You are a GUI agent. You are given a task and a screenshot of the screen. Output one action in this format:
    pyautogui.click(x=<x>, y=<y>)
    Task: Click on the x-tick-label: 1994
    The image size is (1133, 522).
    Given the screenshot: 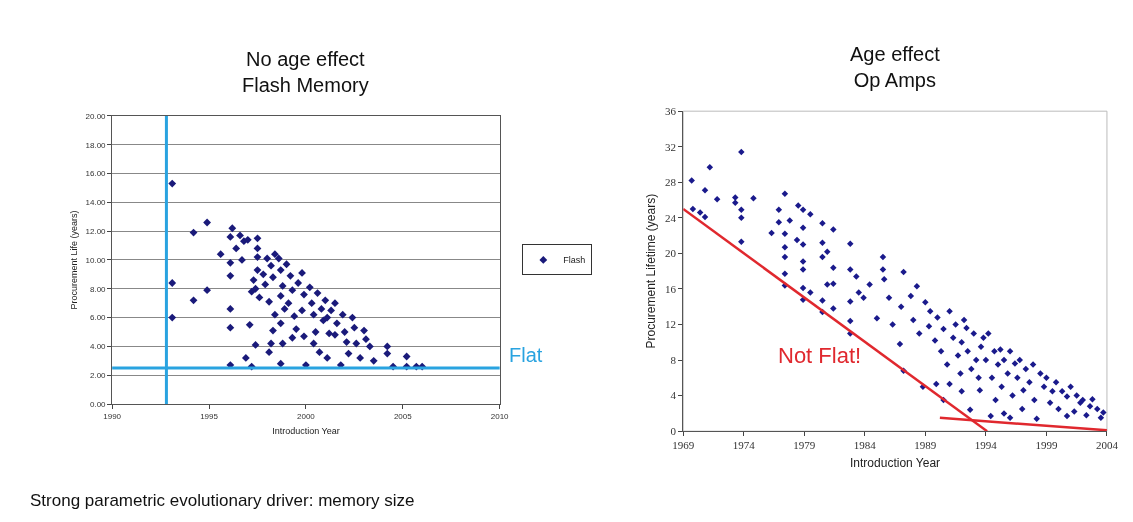 What is the action you would take?
    pyautogui.click(x=986, y=445)
    